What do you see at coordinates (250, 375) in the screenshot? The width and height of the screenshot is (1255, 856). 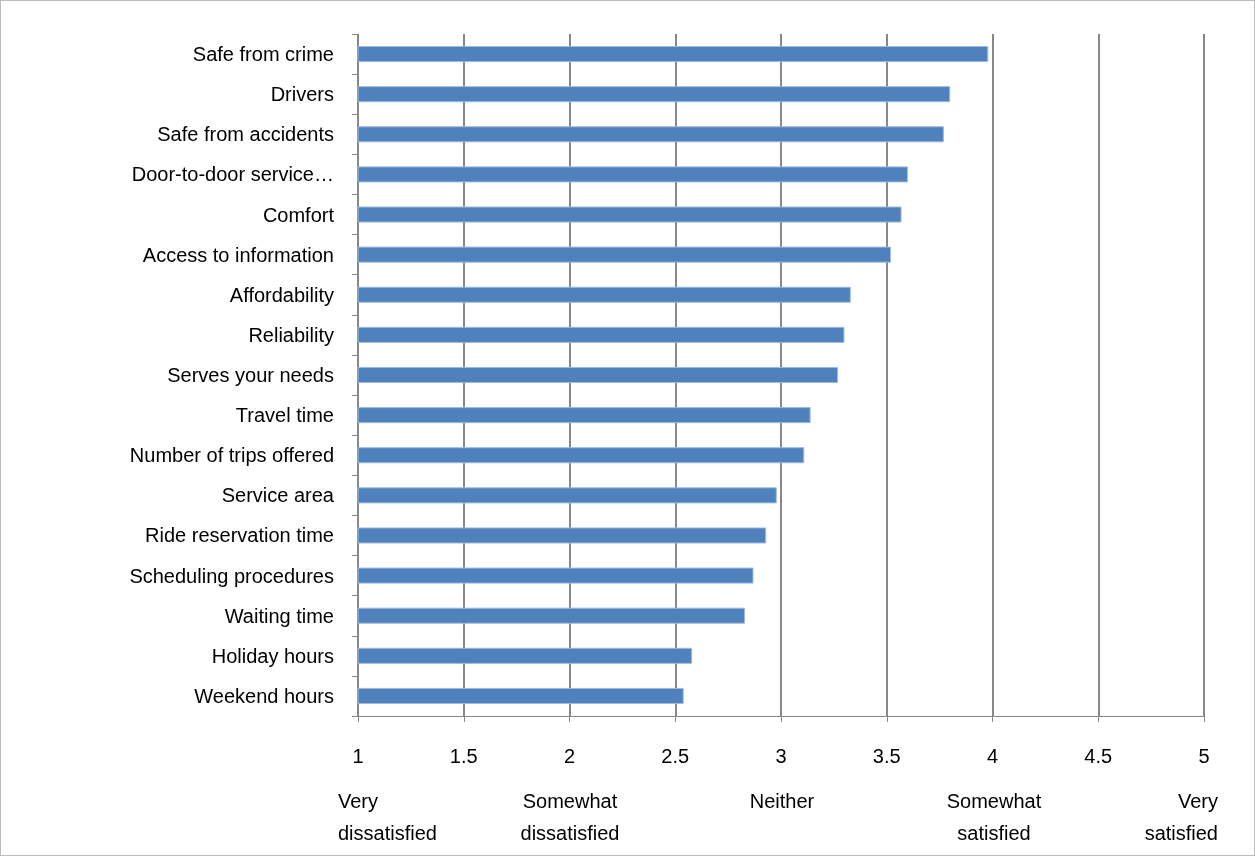 I see `y-tick-label: Serves your needs` at bounding box center [250, 375].